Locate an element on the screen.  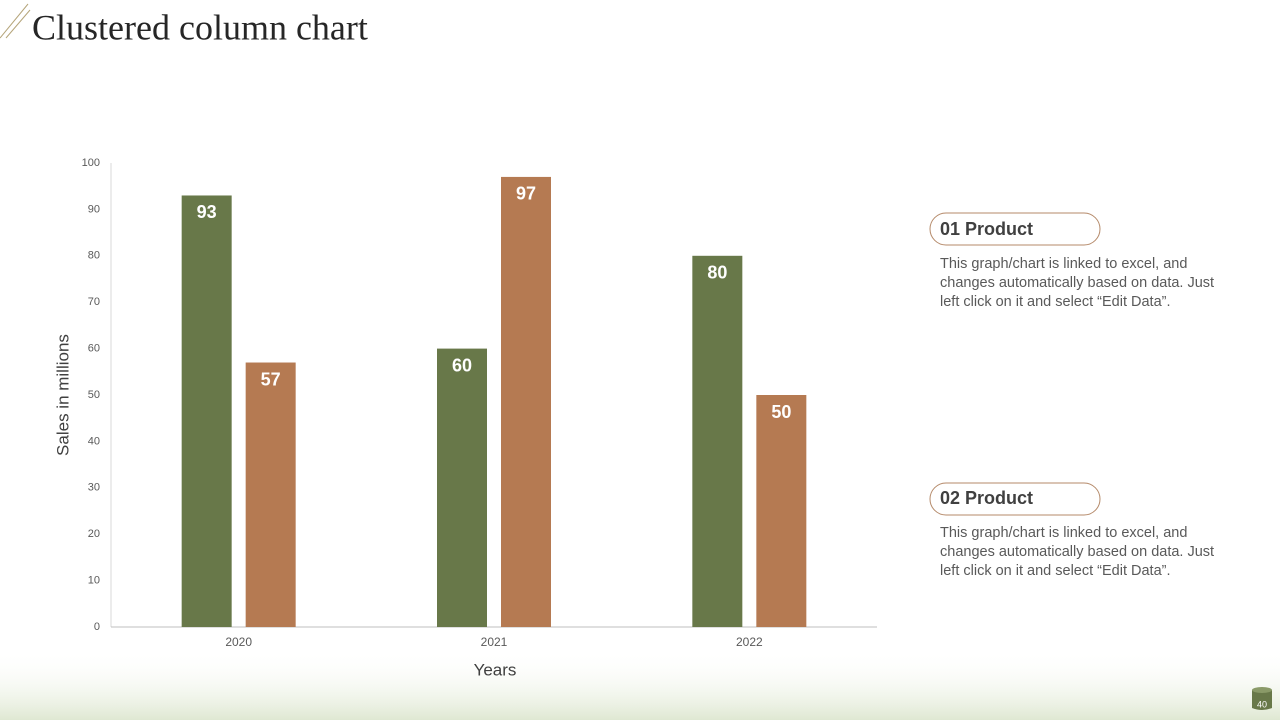
y-tick-label: 90 is located at coordinates (94, 209).